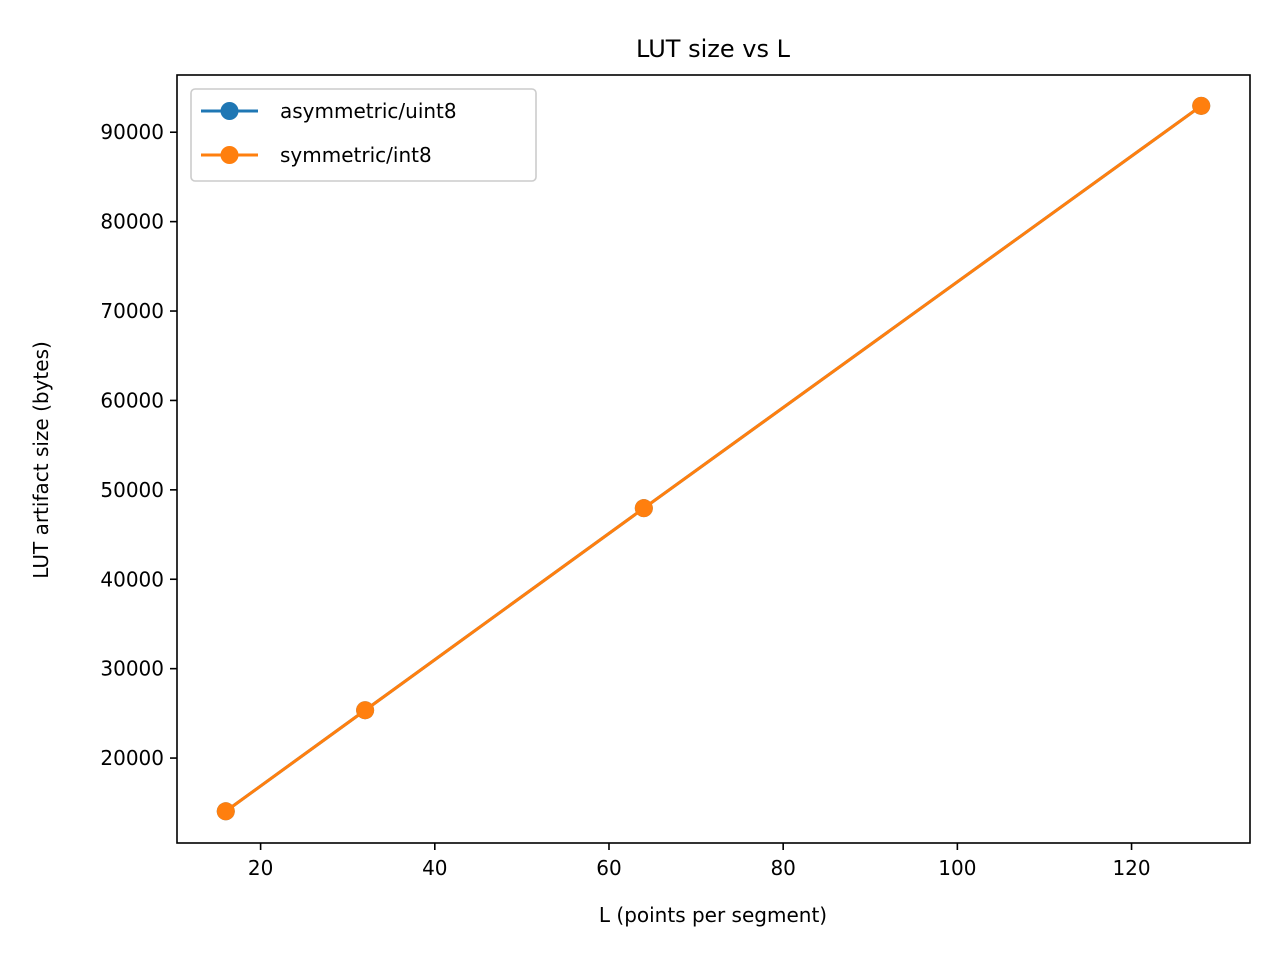 The image size is (1280, 960). I want to click on y-tick-label: 50000, so click(132, 490).